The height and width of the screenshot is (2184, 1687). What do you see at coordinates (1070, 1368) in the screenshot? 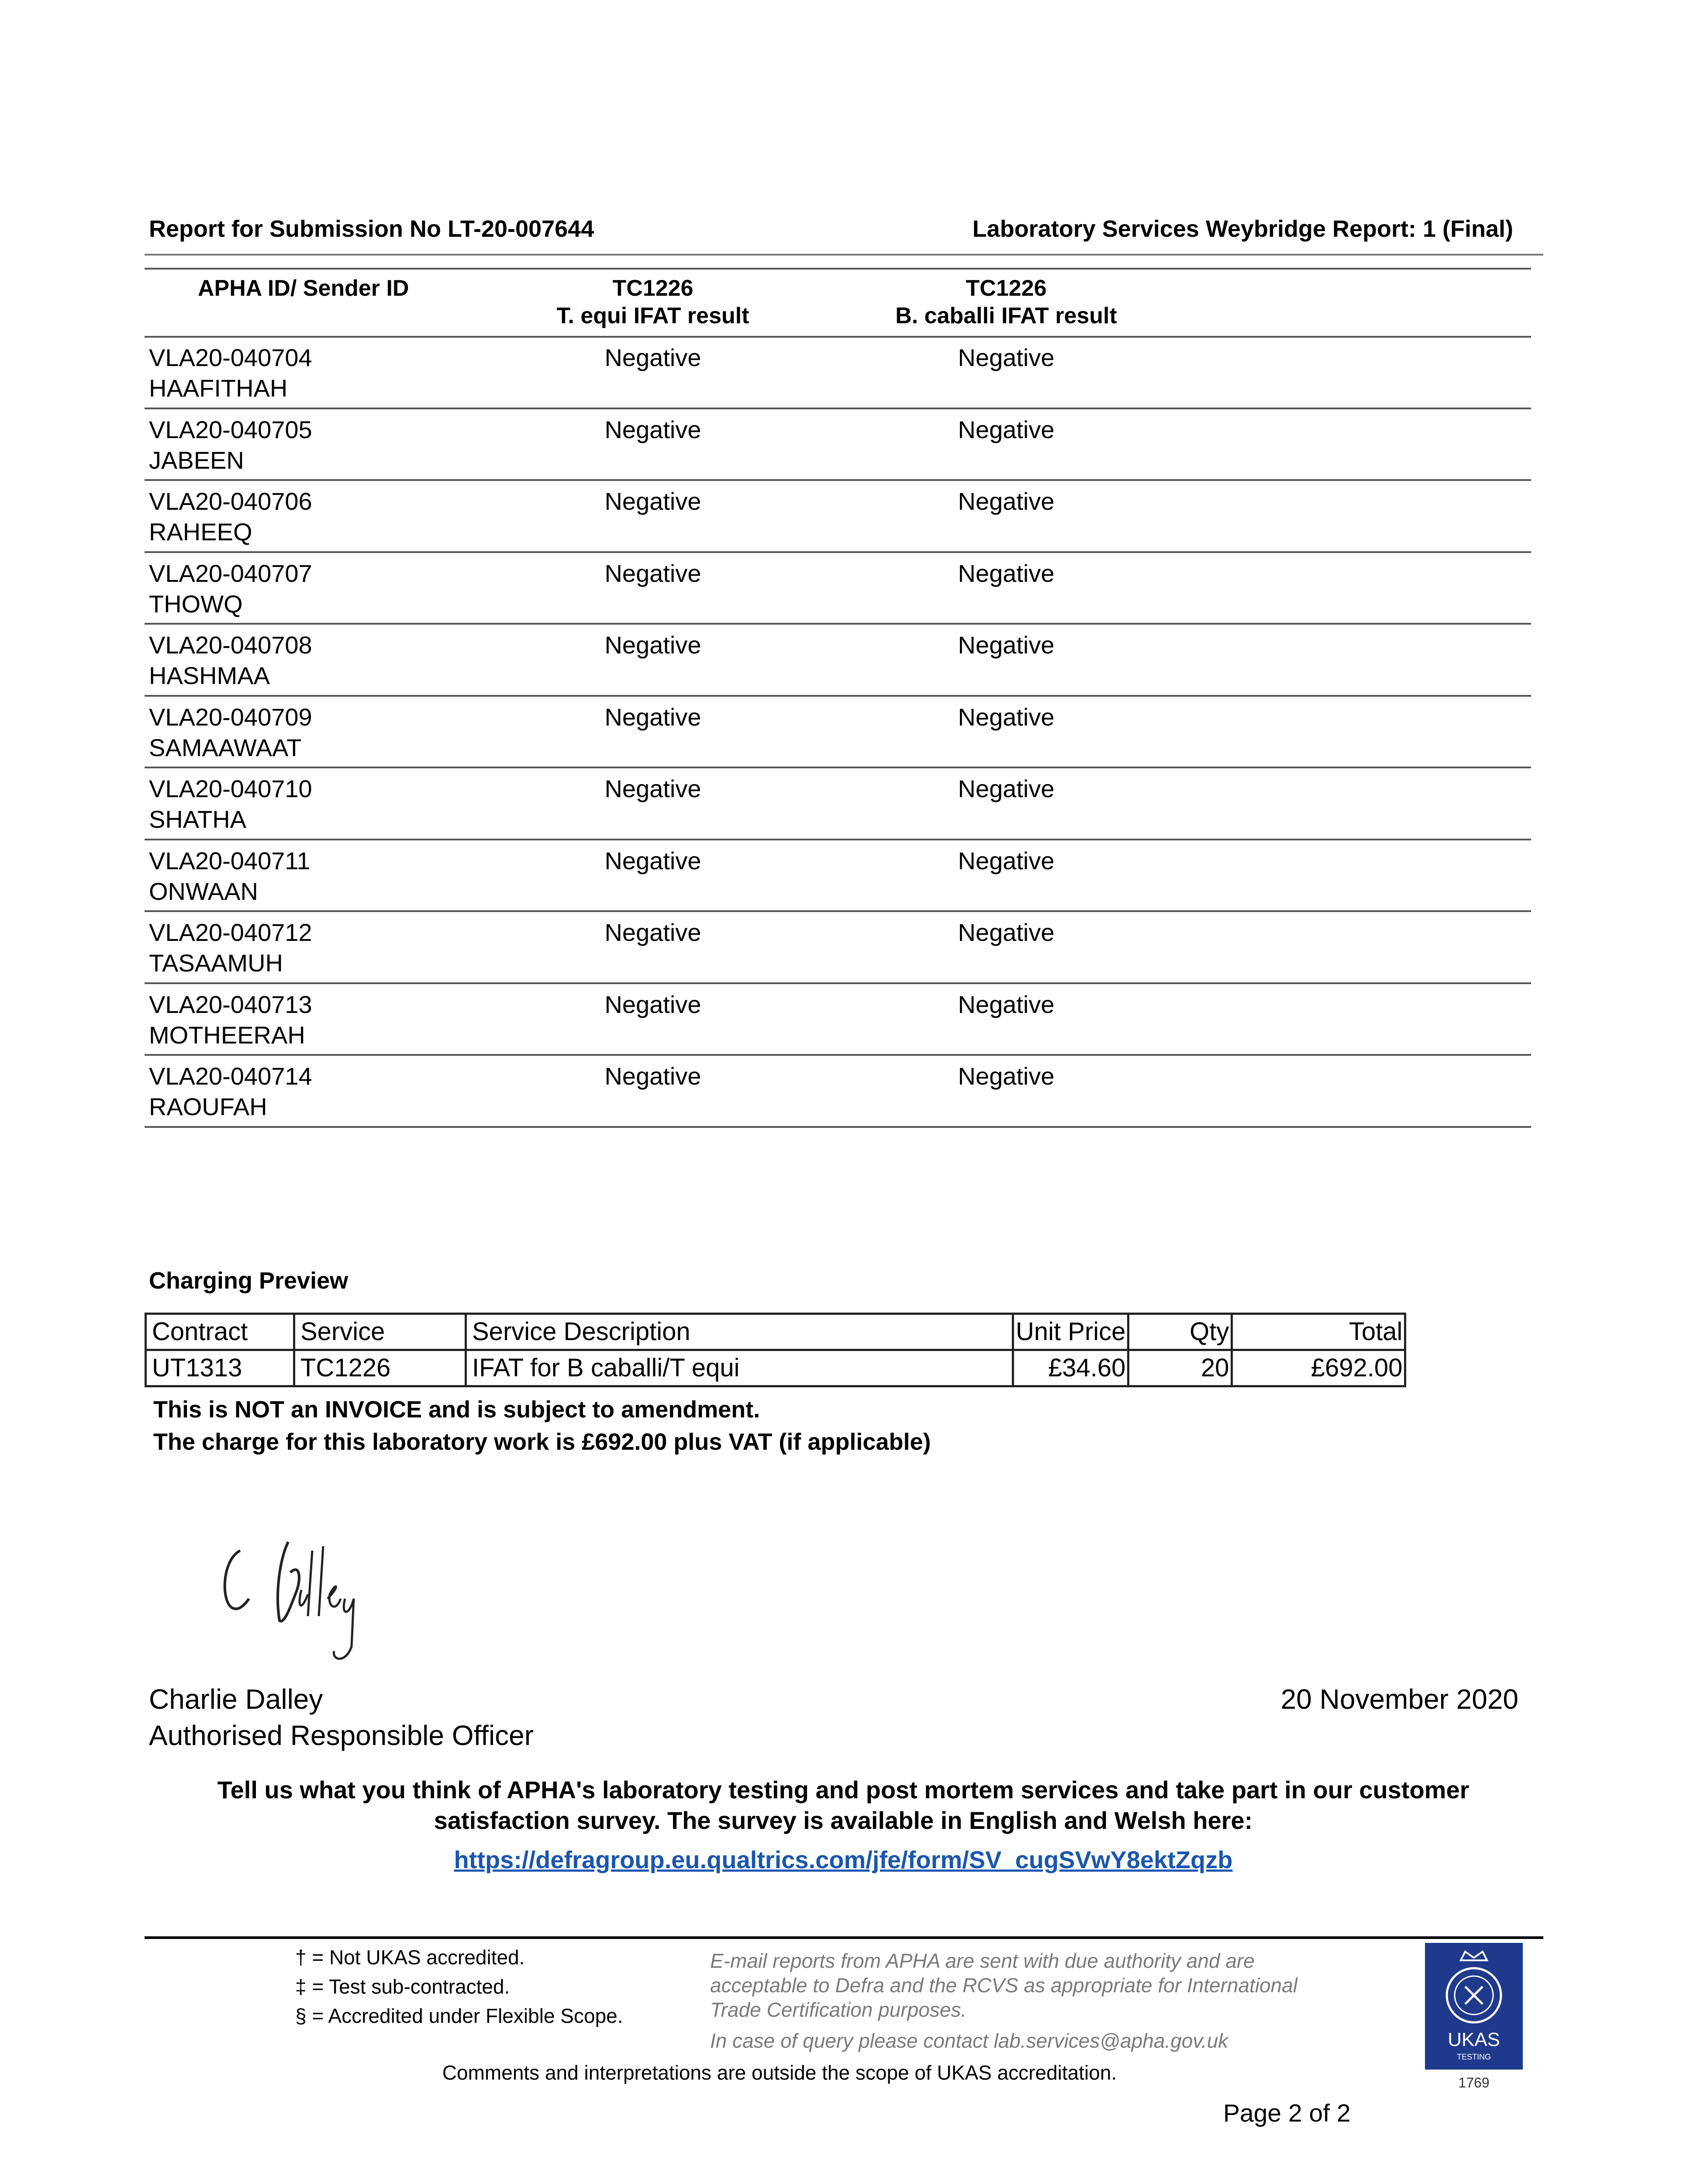
I see `unit-price: £34.60` at bounding box center [1070, 1368].